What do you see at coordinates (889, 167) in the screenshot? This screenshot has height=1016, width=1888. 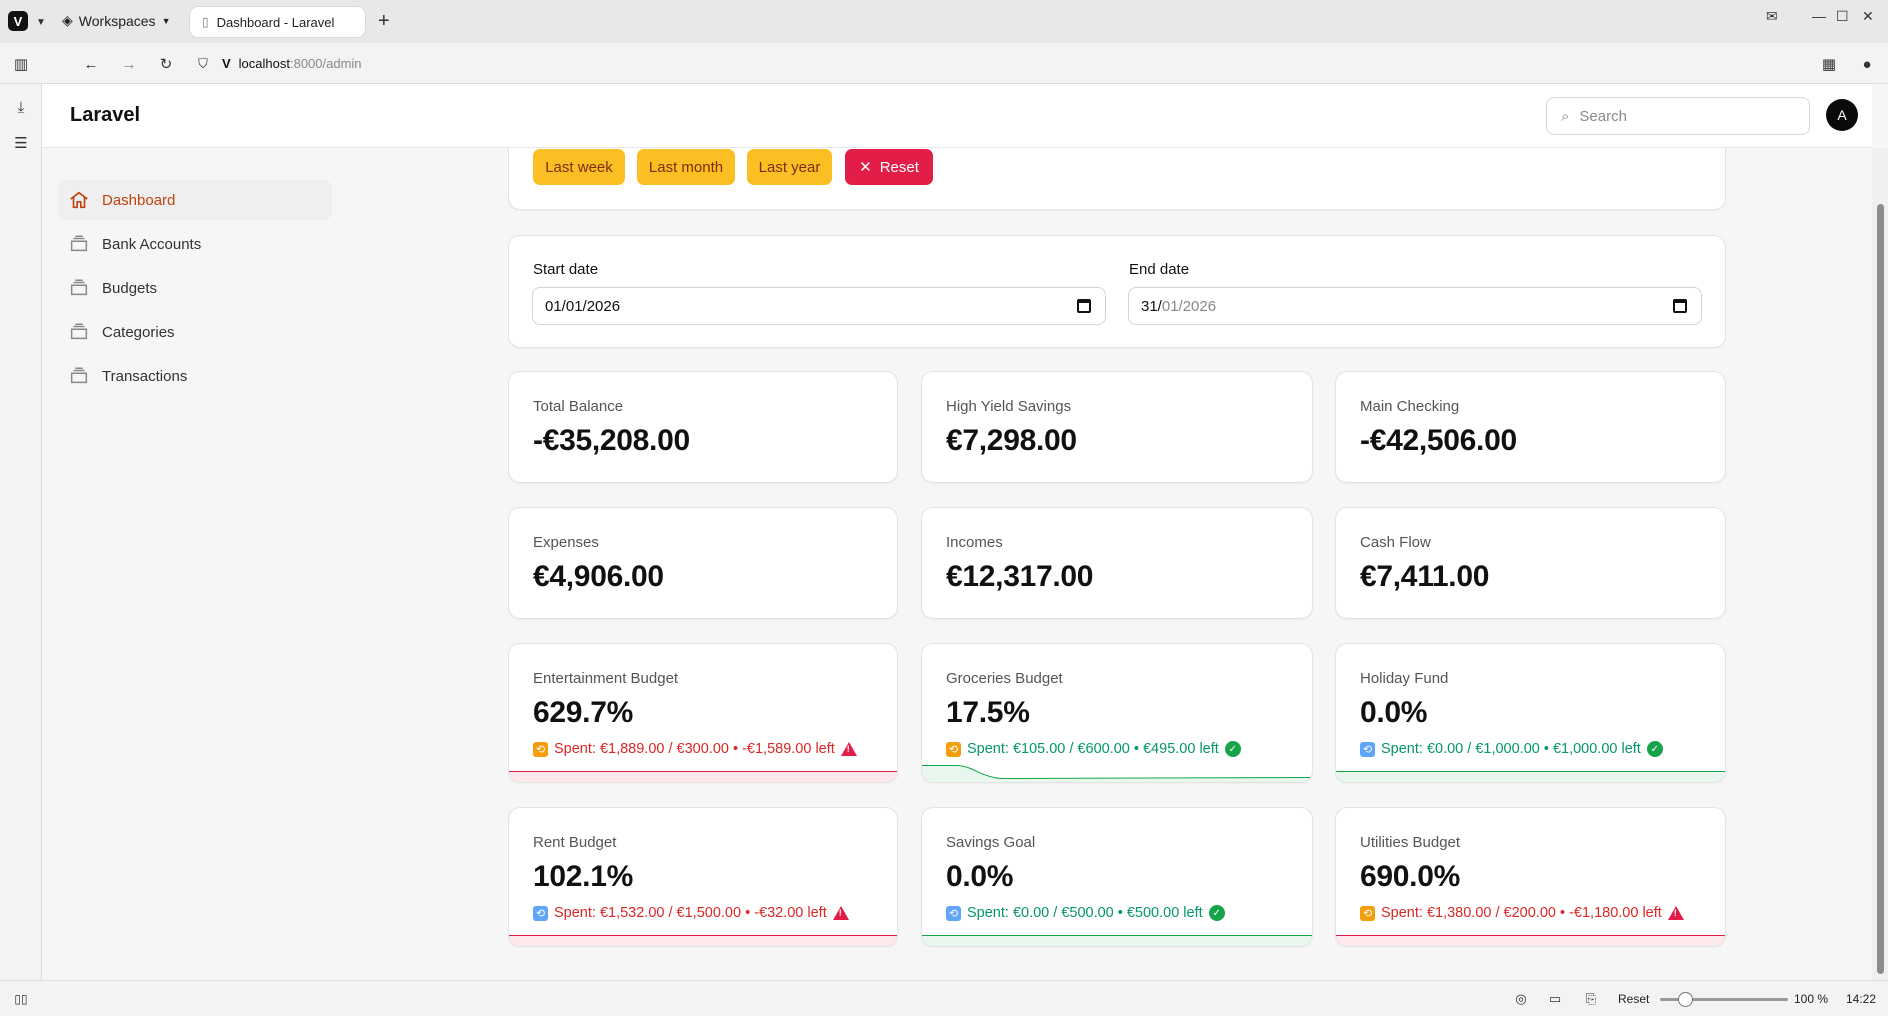 I see `reset-button: ✕ Reset` at bounding box center [889, 167].